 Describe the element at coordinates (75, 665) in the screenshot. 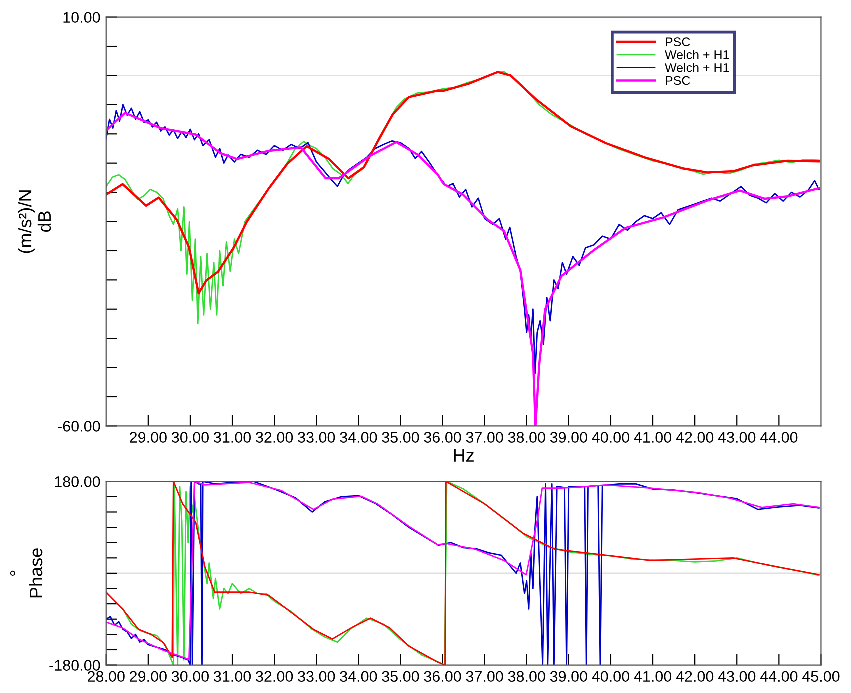

I see `y-tick-label: -180.00` at that location.